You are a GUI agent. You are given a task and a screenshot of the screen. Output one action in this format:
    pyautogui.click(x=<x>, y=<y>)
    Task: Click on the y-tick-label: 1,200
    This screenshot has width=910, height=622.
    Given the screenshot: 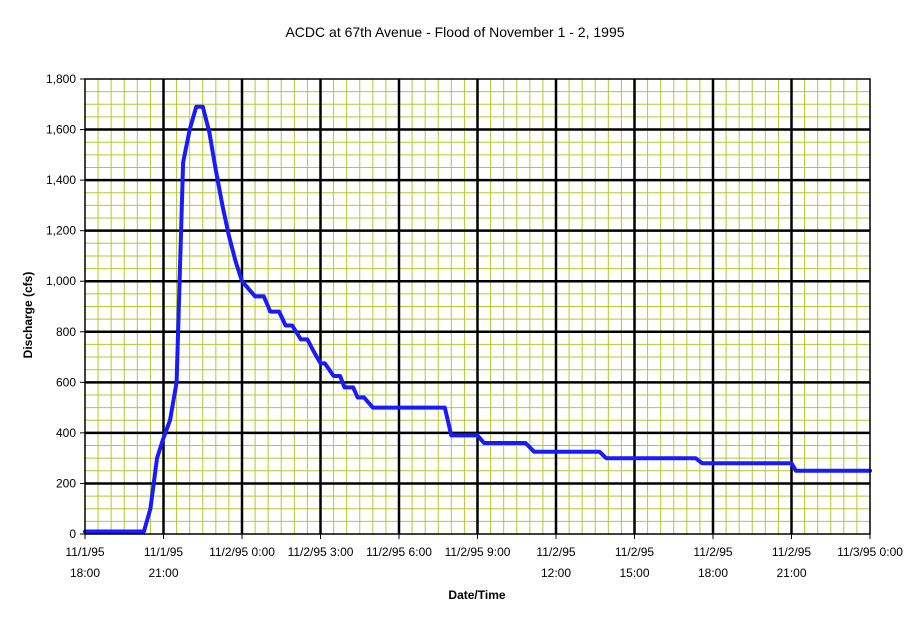 What is the action you would take?
    pyautogui.click(x=61, y=231)
    